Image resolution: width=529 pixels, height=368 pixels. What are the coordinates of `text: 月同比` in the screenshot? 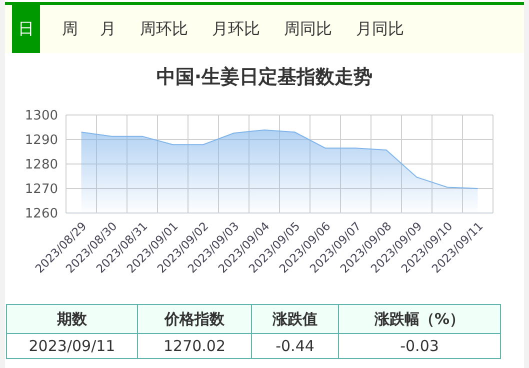 It's located at (380, 29).